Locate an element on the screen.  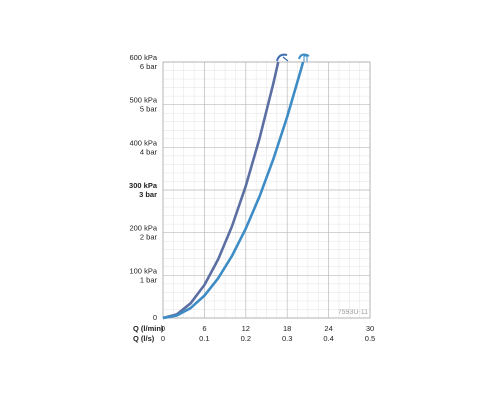
y2-tick-label: 1 bar is located at coordinates (149, 279).